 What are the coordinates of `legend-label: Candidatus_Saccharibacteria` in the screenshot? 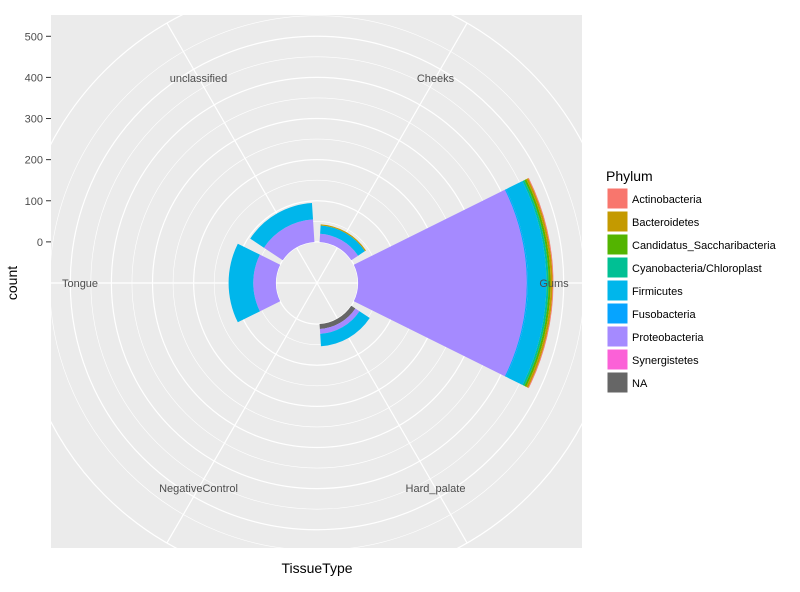 It's located at (704, 246).